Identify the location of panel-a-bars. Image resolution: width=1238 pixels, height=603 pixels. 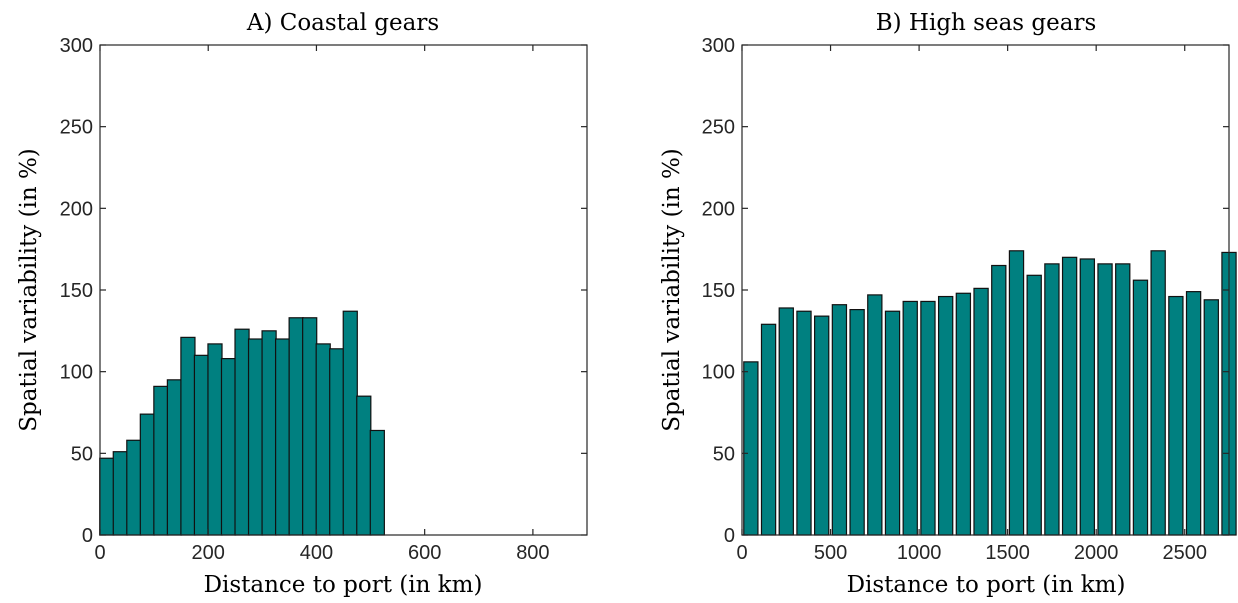
(242, 423).